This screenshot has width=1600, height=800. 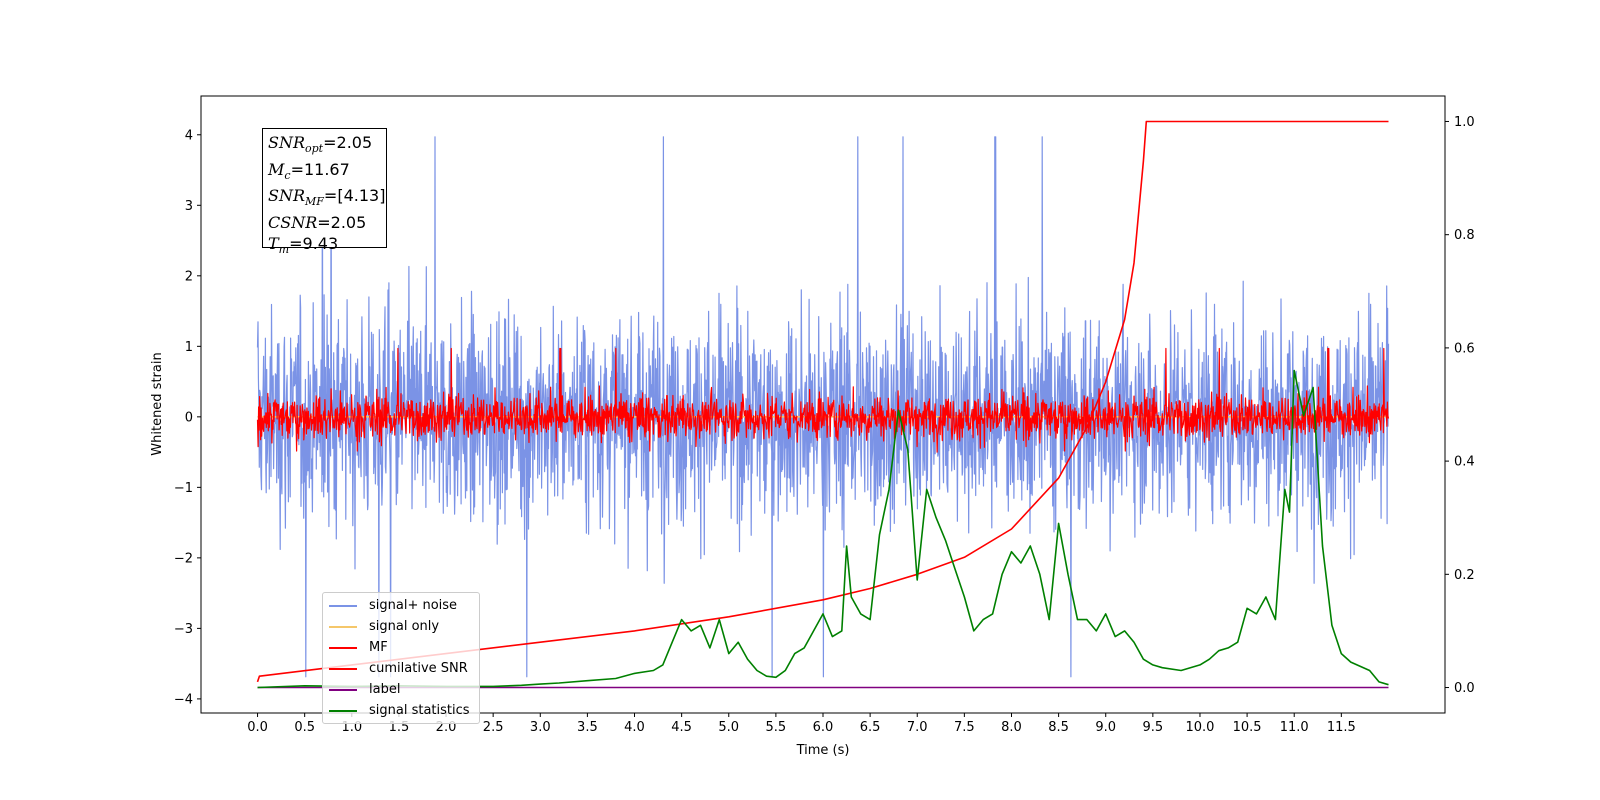 What do you see at coordinates (1153, 727) in the screenshot?
I see `x-tick-label: 9.5` at bounding box center [1153, 727].